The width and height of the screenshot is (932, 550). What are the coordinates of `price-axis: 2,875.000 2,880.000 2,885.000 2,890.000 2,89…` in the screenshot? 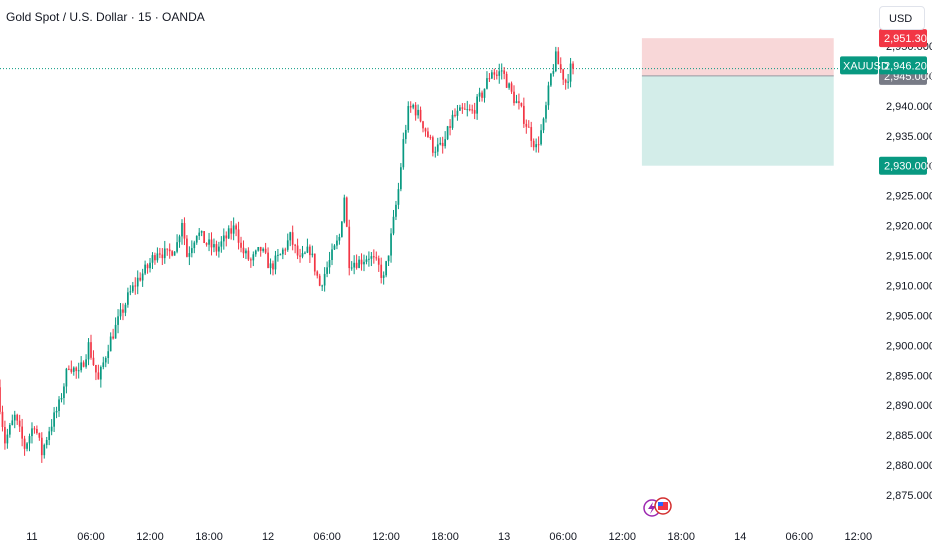 It's located at (909, 271).